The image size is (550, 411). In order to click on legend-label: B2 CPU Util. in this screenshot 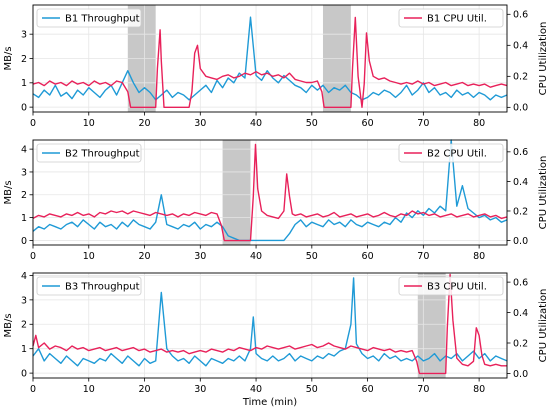, I will do `click(457, 154)`.